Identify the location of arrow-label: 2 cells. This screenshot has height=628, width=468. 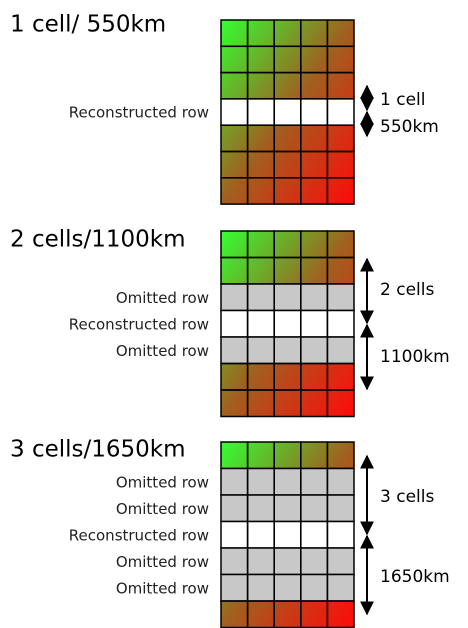
(407, 290).